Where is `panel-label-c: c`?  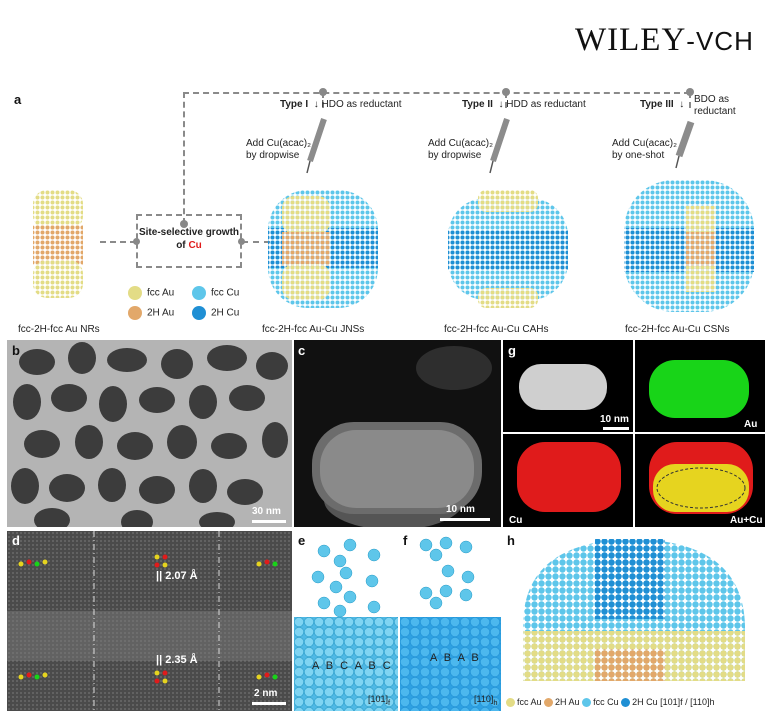
panel-label-c: c is located at coordinates (302, 350).